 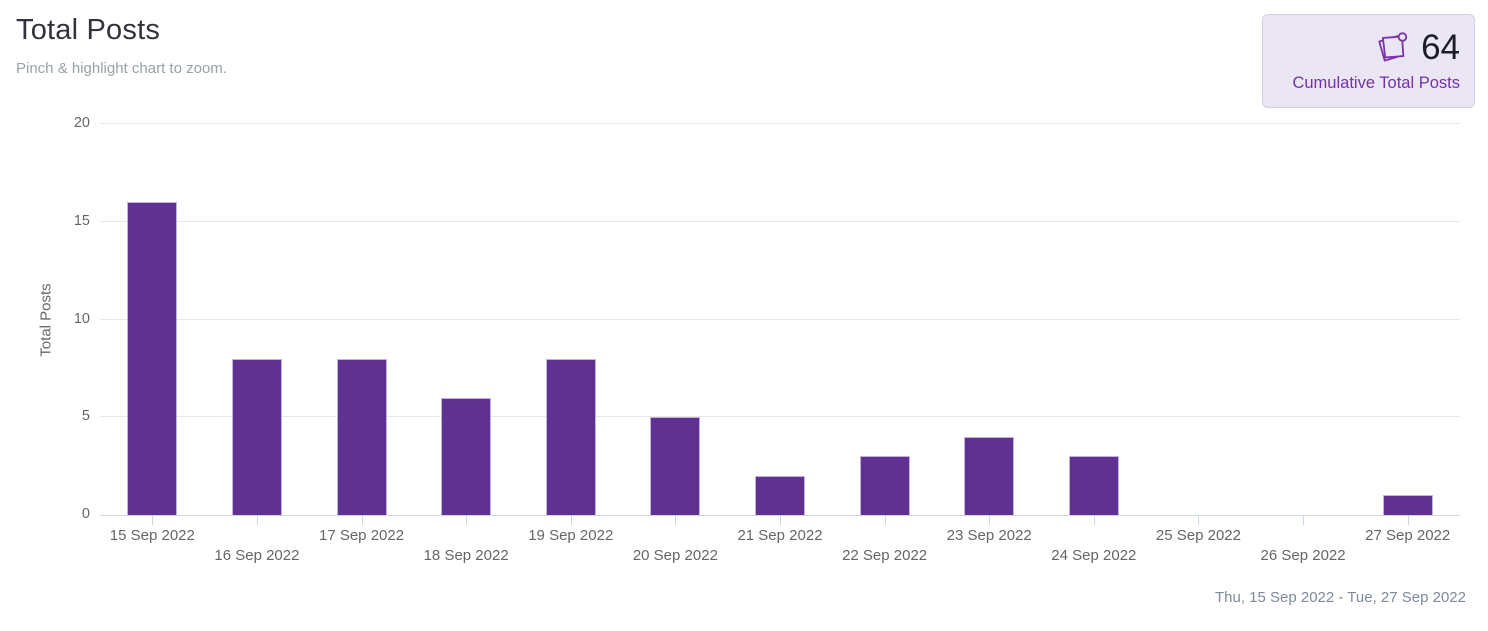 What do you see at coordinates (1408, 535) in the screenshot?
I see `x-tick-label: 27 Sep 2022` at bounding box center [1408, 535].